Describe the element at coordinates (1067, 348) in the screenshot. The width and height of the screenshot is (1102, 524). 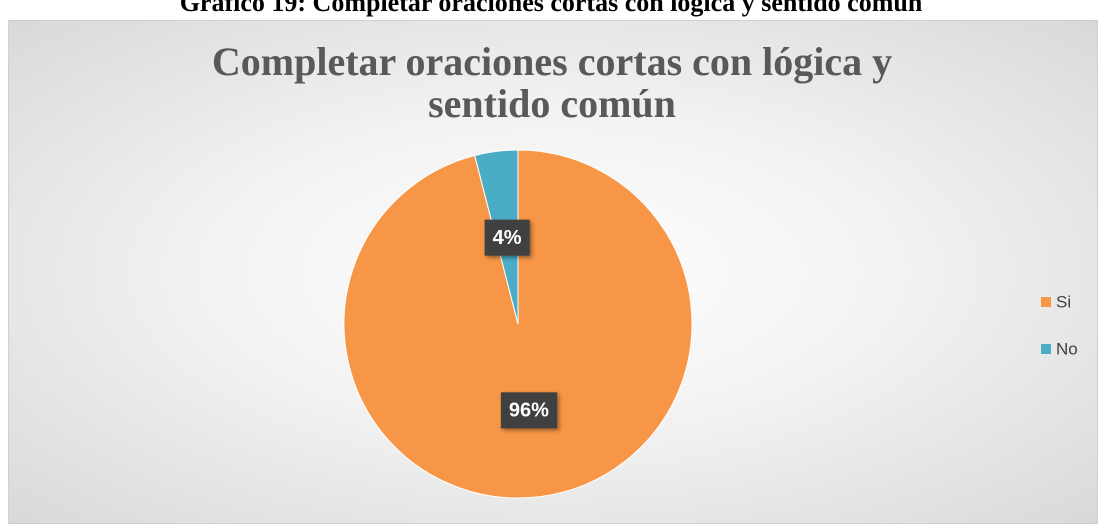
I see `legend-label: No` at that location.